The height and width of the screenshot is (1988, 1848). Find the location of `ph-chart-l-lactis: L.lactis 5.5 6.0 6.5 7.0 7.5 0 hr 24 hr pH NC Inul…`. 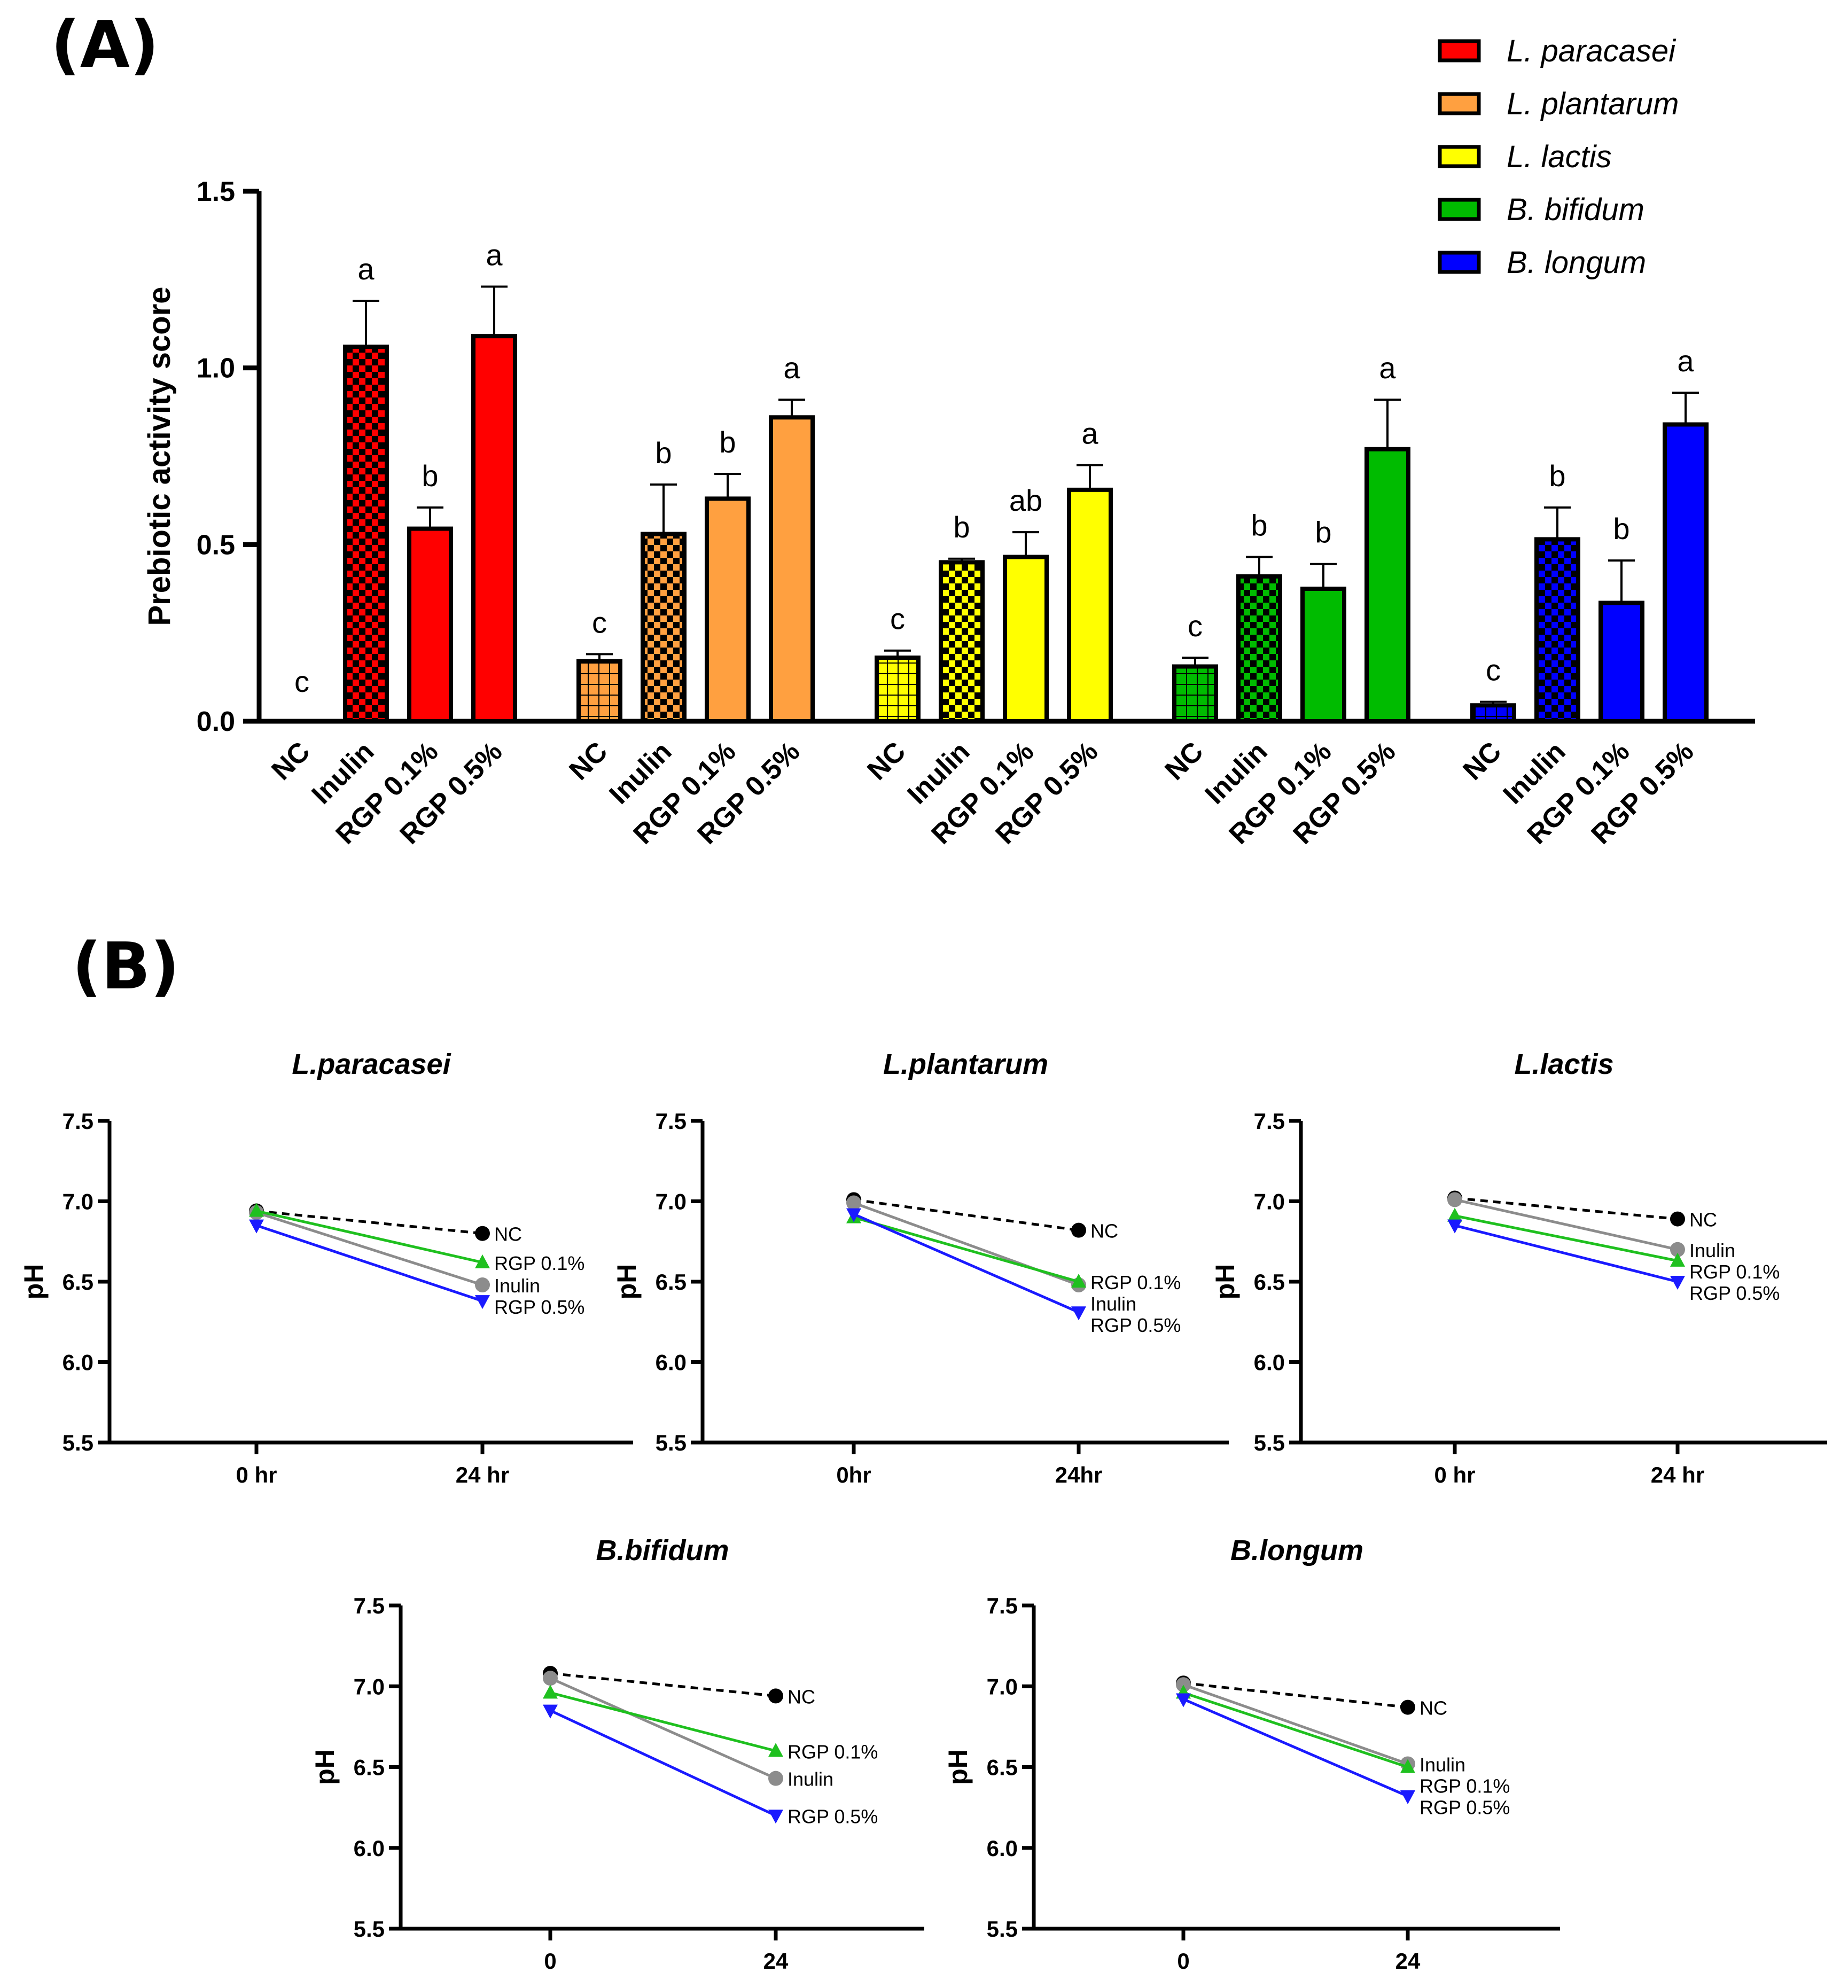

ph-chart-l-lactis: L.lactis 5.5 6.0 6.5 7.0 7.5 0 hr 24 hr pH NC Inul… is located at coordinates (1518, 1267).